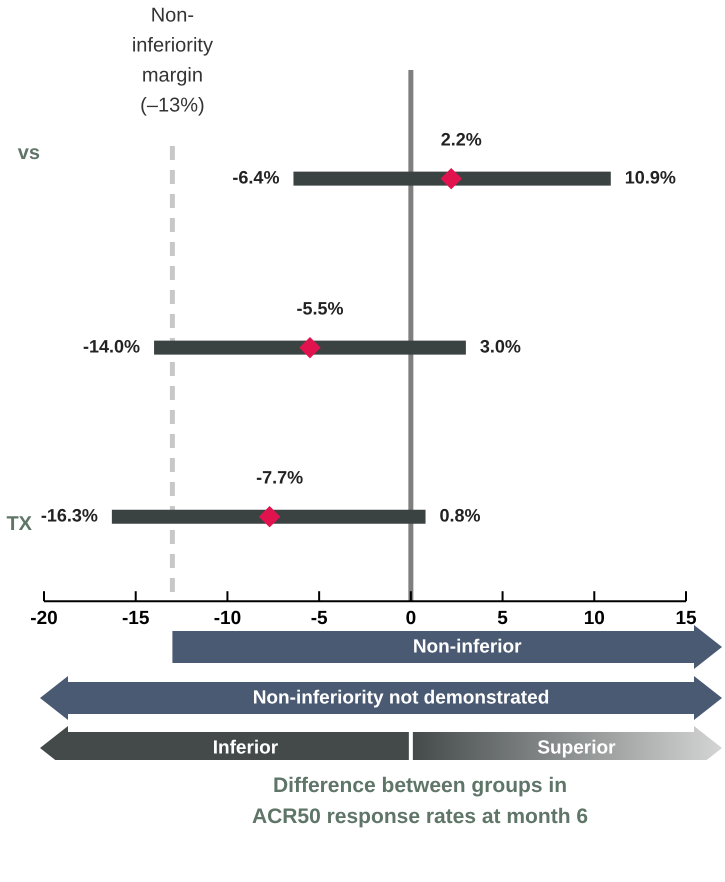 This screenshot has height=882, width=725. Describe the element at coordinates (44, 618) in the screenshot. I see `x-tick-label: -20` at that location.